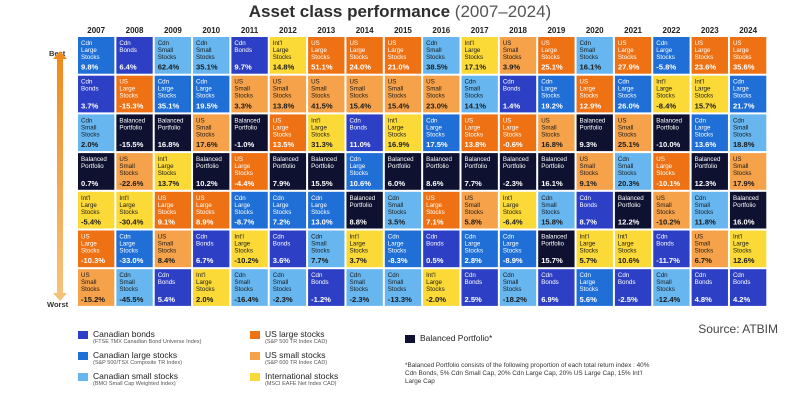 Image resolution: width=800 pixels, height=400 pixels. I want to click on year-label: 2023, so click(710, 30).